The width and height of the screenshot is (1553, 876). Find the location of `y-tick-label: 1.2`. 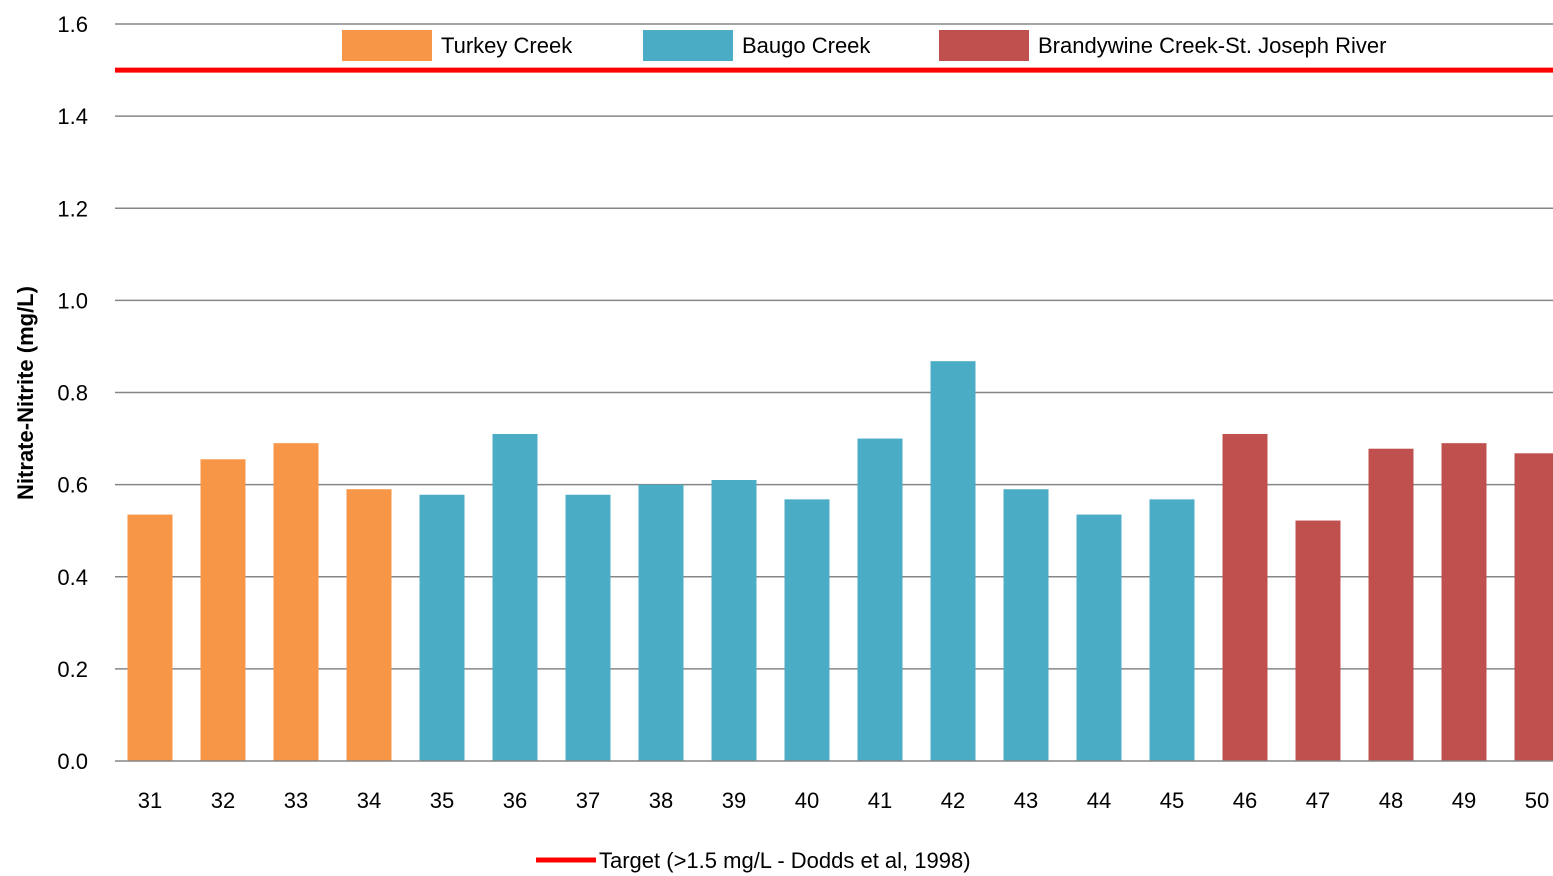

y-tick-label: 1.2 is located at coordinates (72, 208).